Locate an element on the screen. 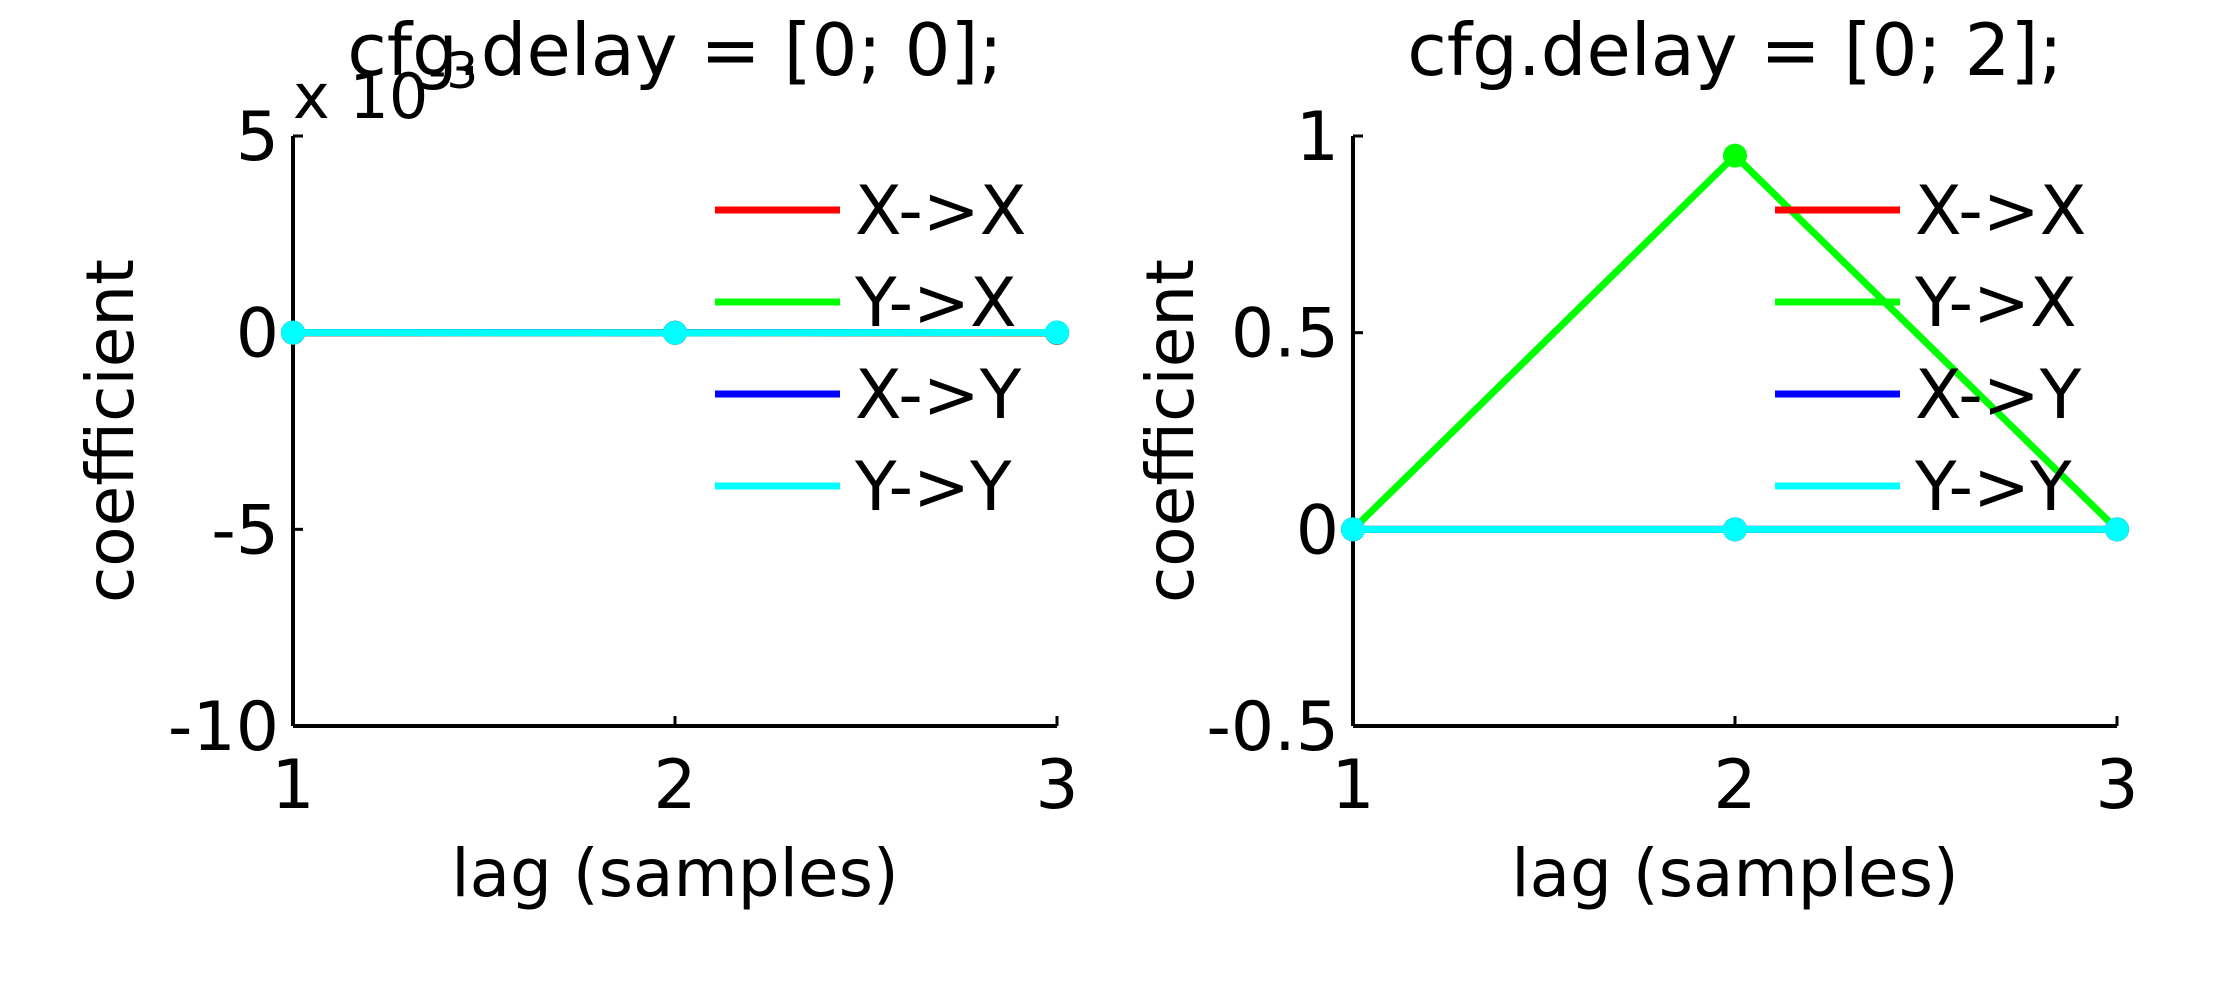 This screenshot has width=2234, height=1000. y-tick-label: 5 is located at coordinates (257, 137).